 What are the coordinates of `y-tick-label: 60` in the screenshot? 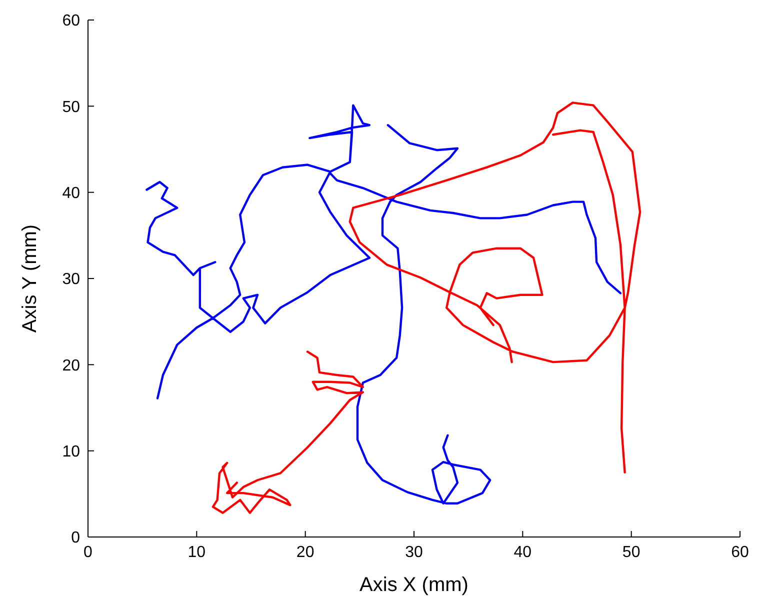 It's located at (71, 21).